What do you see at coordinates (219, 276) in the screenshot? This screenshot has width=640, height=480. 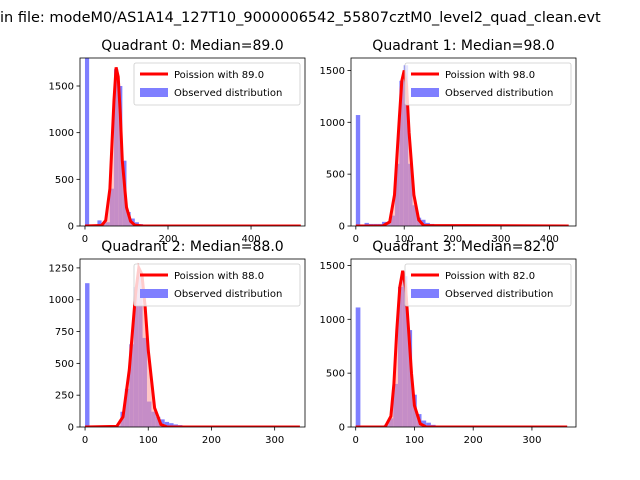 I see `legend-fit-label: Poission with 88.0` at bounding box center [219, 276].